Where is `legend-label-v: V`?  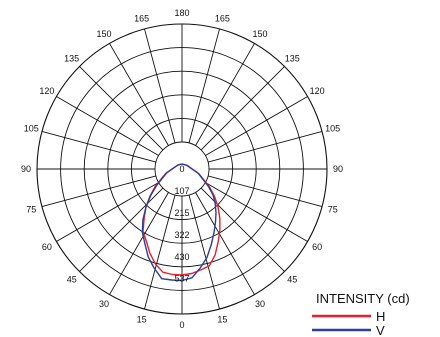
legend-label-v: V is located at coordinates (380, 330).